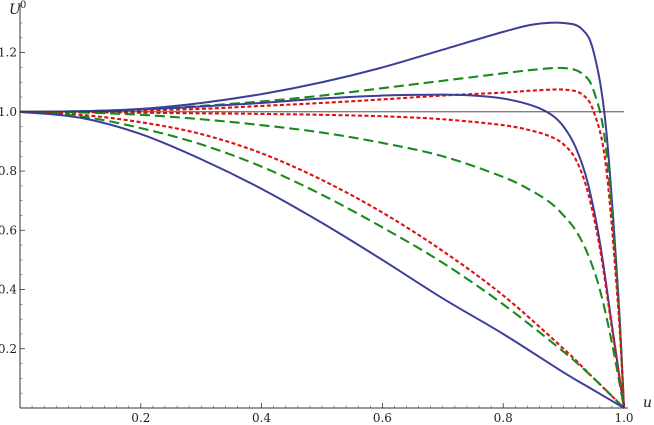 The width and height of the screenshot is (654, 425). What do you see at coordinates (8, 112) in the screenshot?
I see `y-tick-label: 1.0` at bounding box center [8, 112].